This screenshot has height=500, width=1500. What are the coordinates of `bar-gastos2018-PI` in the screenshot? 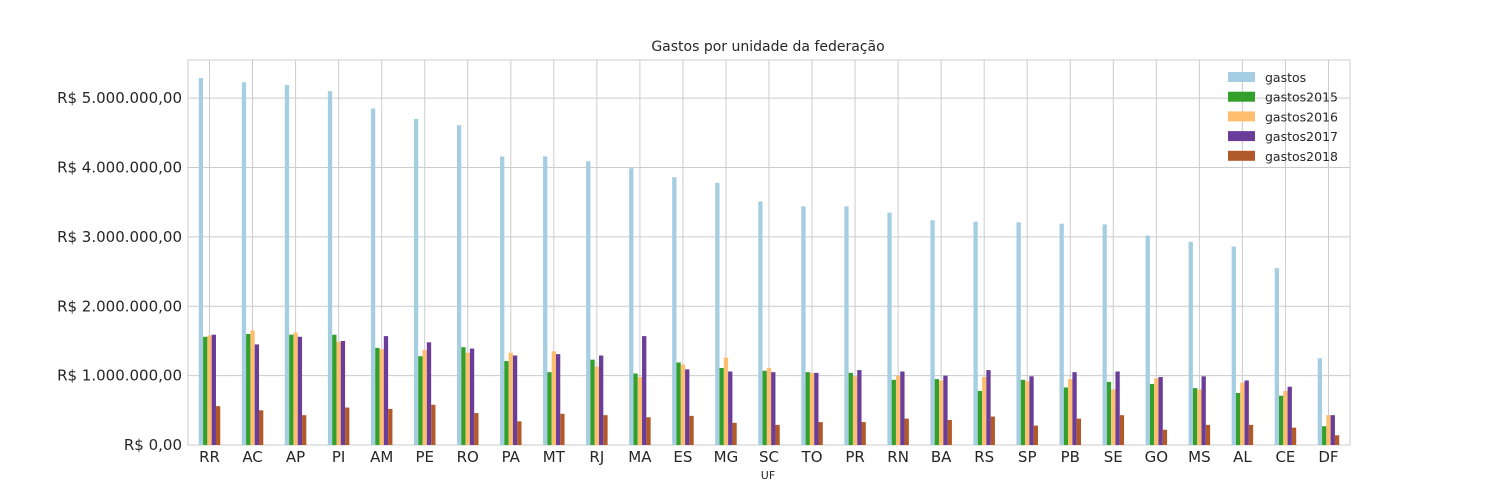 It's located at (347, 426).